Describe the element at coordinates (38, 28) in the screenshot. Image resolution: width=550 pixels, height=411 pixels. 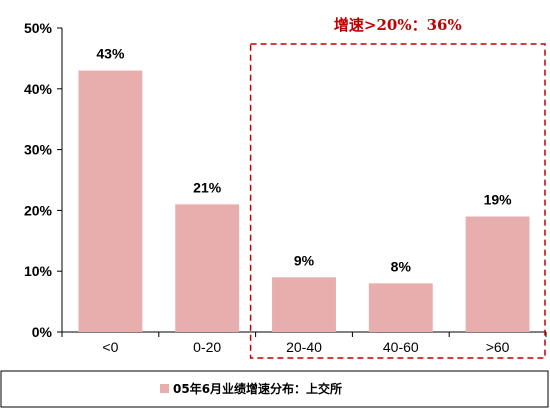
I see `y-tick-label: 50%` at that location.